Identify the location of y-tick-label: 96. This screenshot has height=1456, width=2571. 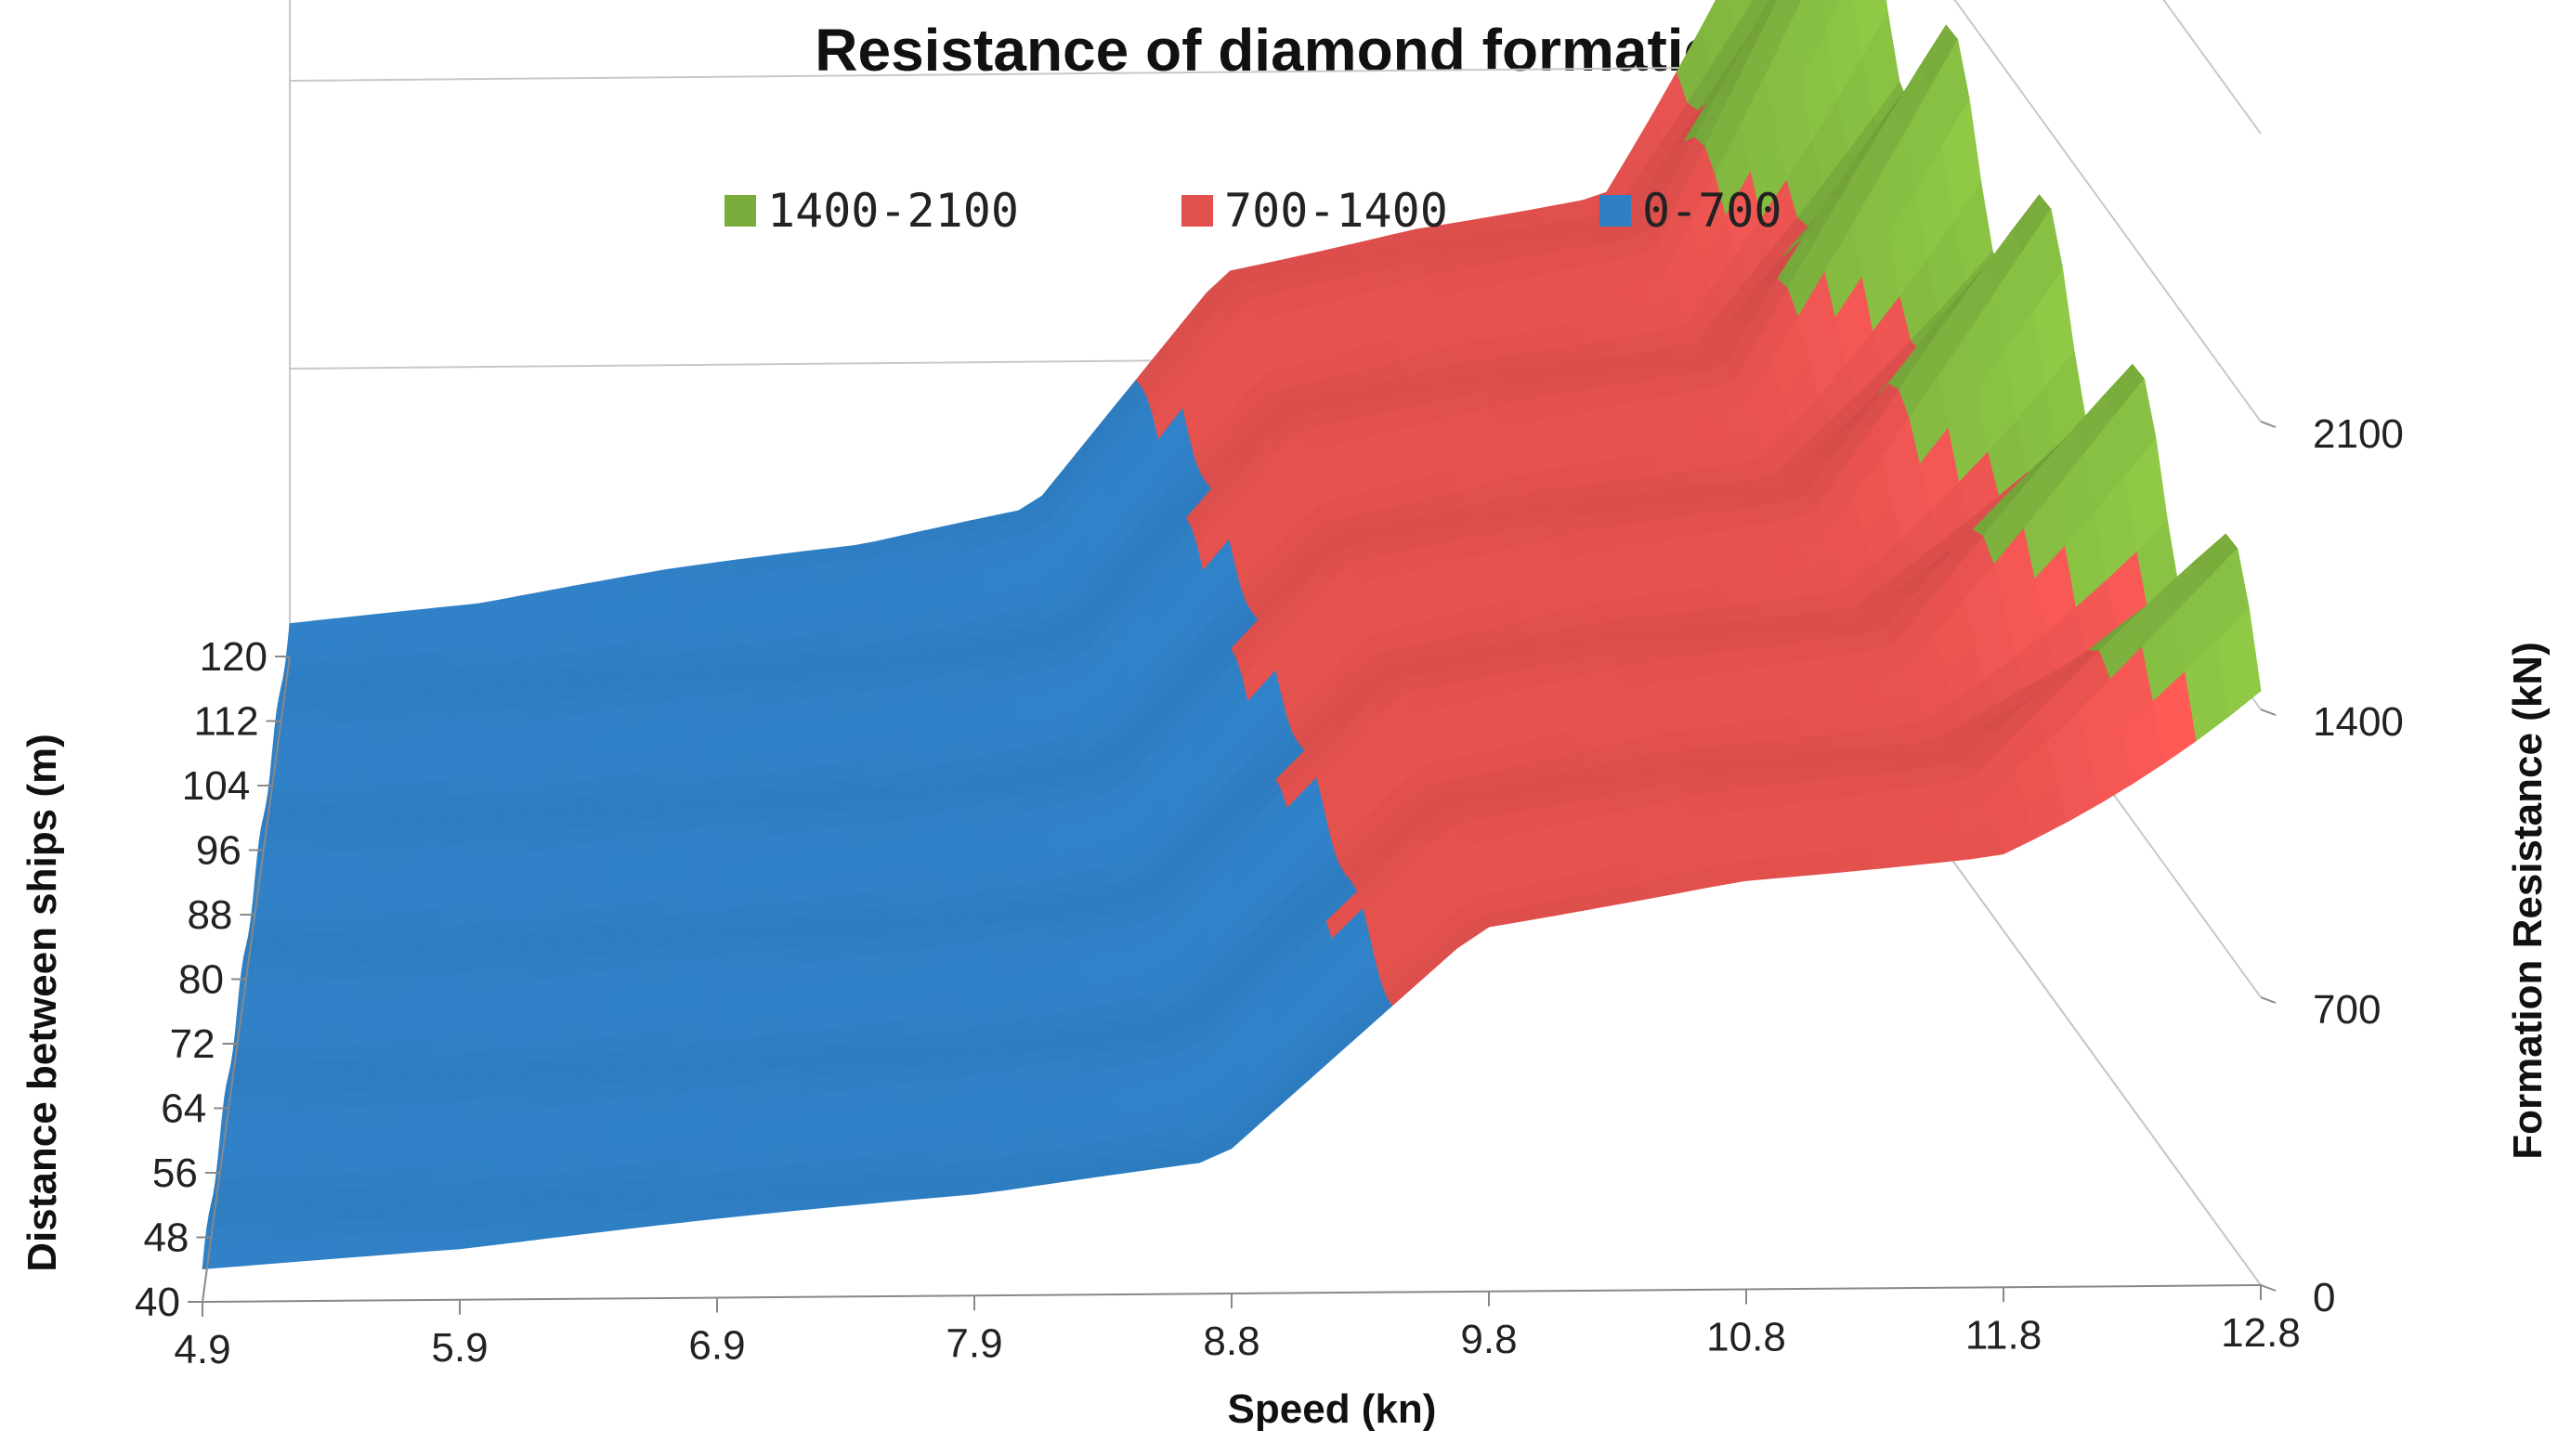
(219, 851).